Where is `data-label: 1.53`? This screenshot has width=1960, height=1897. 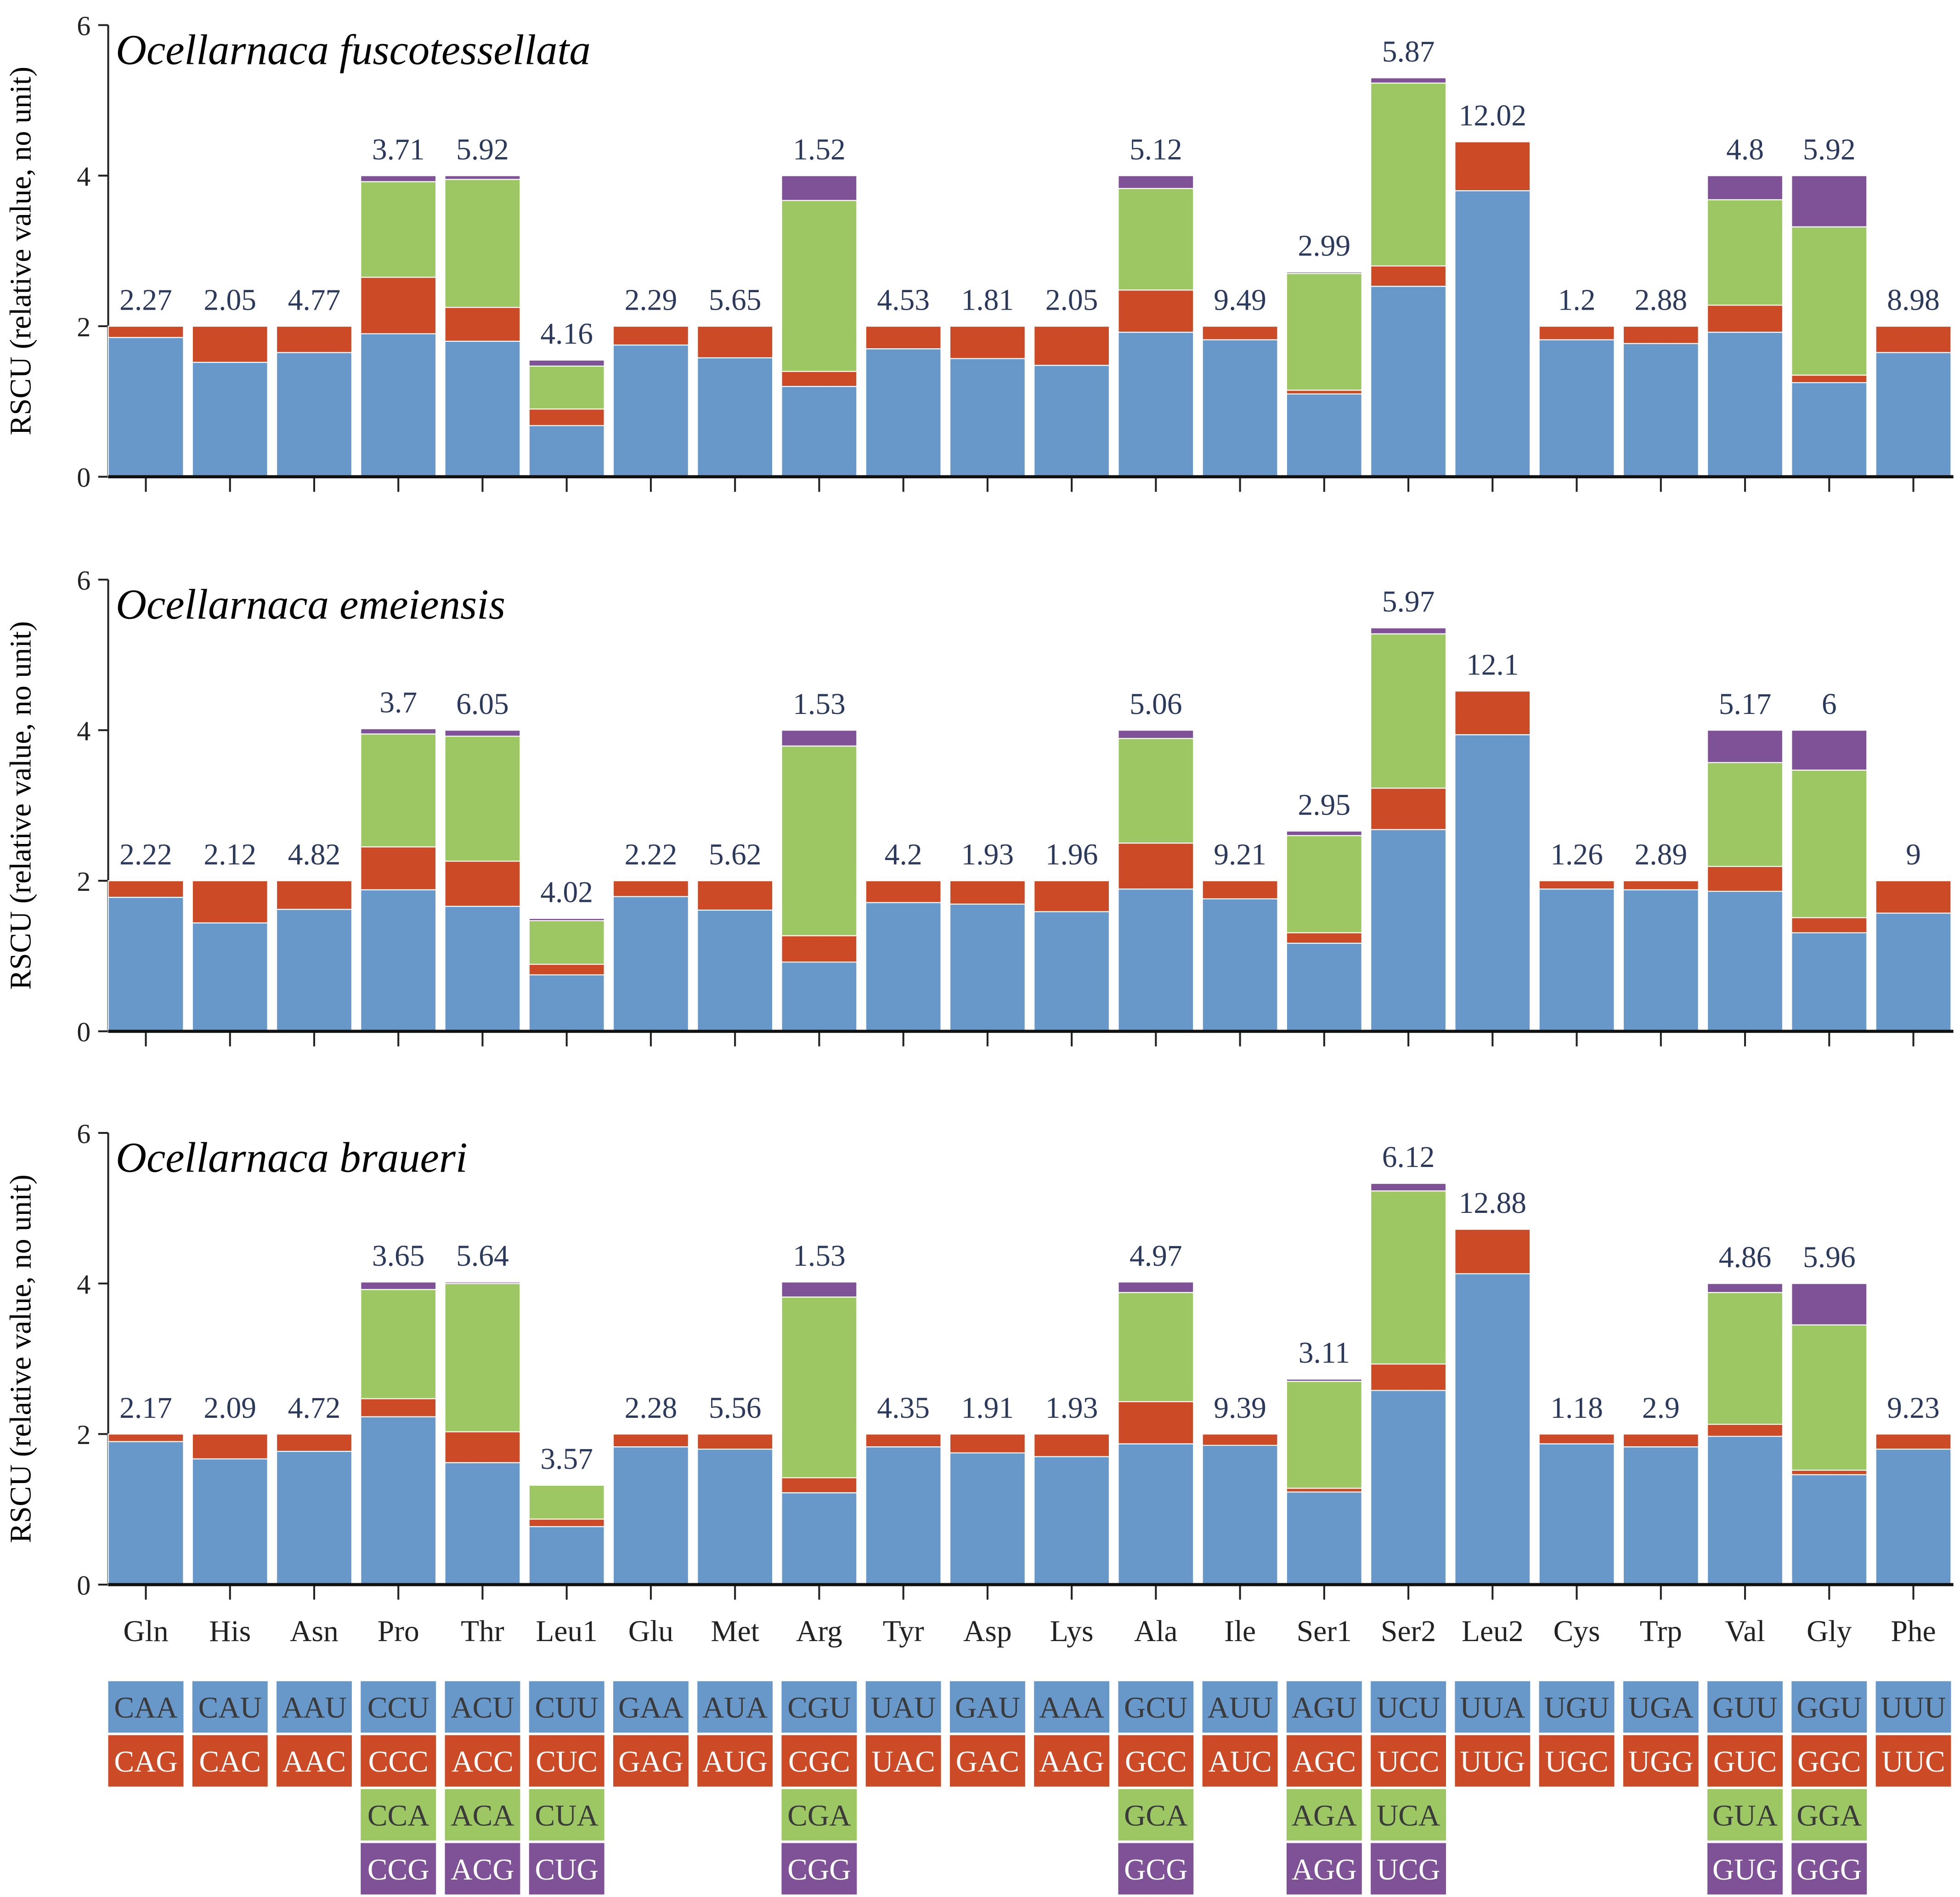
data-label: 1.53 is located at coordinates (819, 1256).